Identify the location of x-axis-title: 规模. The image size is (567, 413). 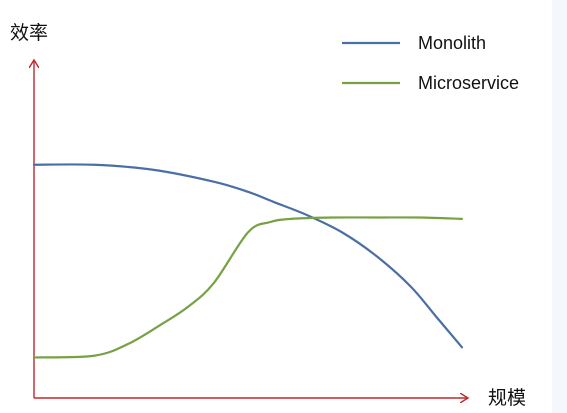
(507, 398).